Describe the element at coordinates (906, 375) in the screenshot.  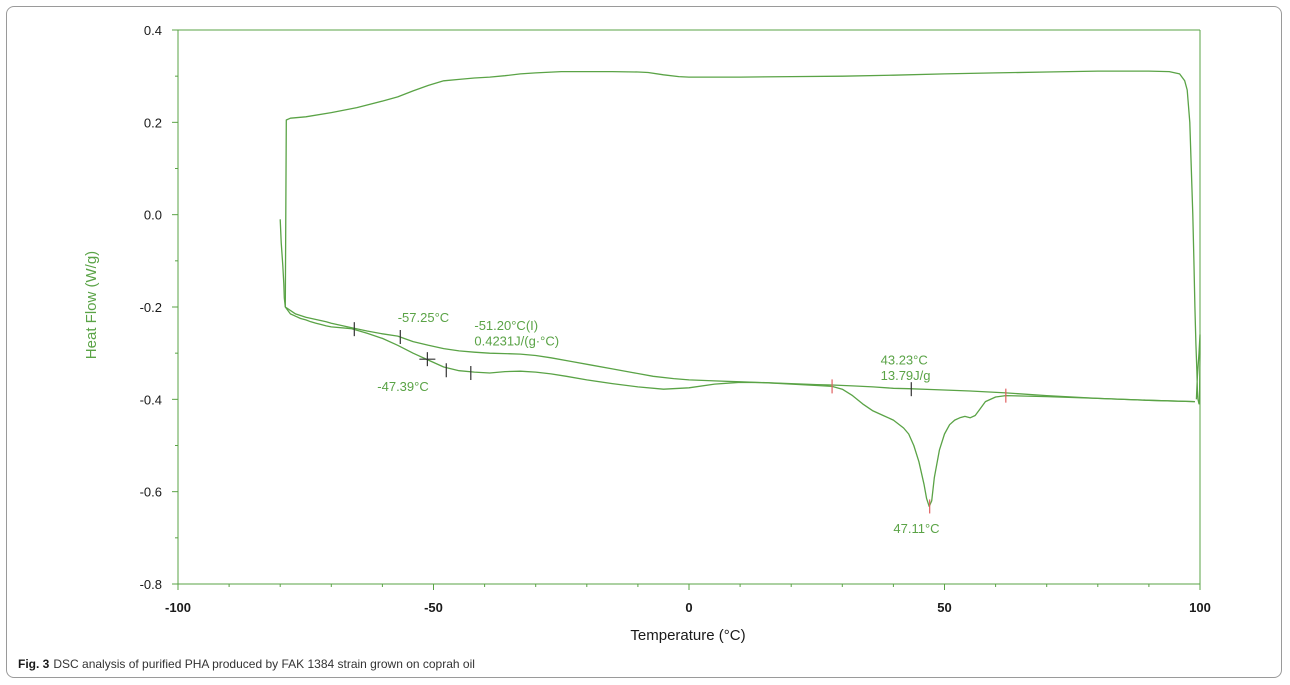
I see `annotation-label: 13.79J/g` at that location.